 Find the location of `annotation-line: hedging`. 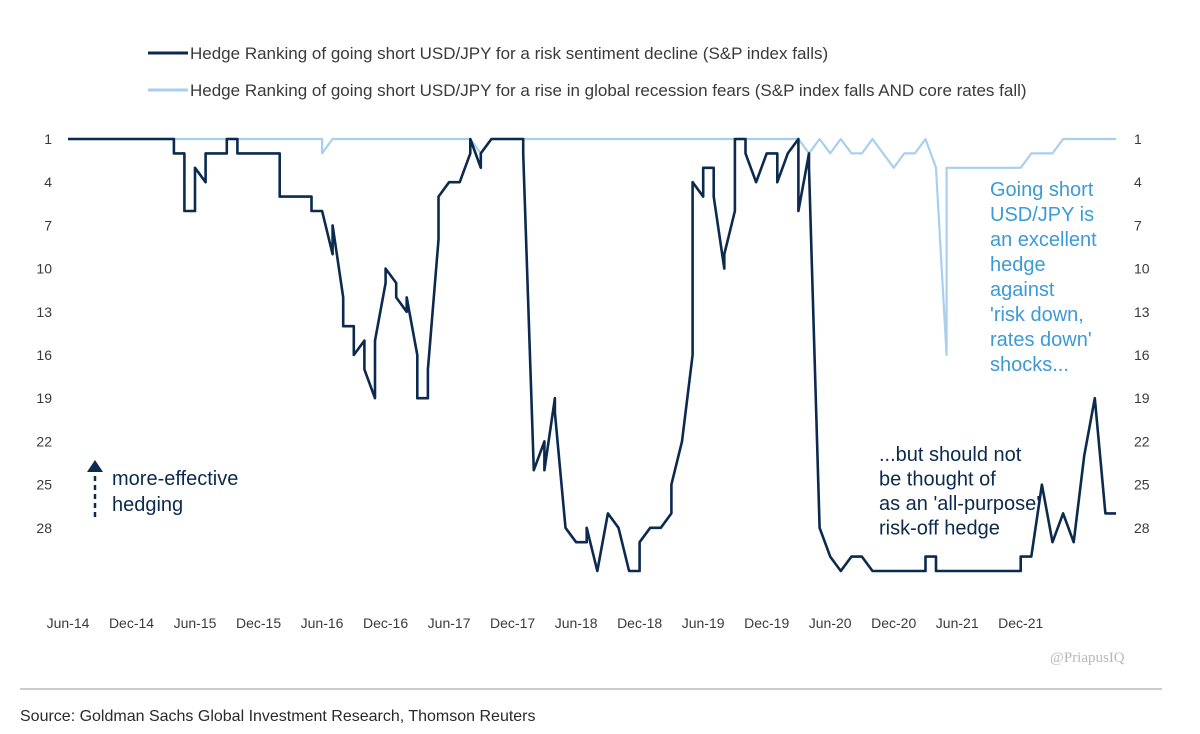

annotation-line: hedging is located at coordinates (147, 505).